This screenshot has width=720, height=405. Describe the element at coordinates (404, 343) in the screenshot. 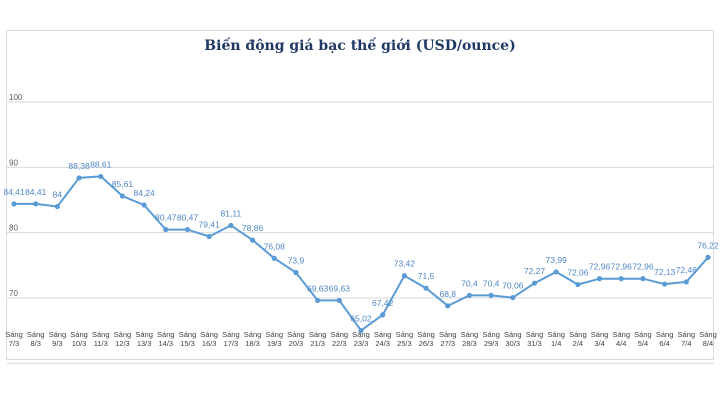

I see `x-tick-label: 25/3` at that location.